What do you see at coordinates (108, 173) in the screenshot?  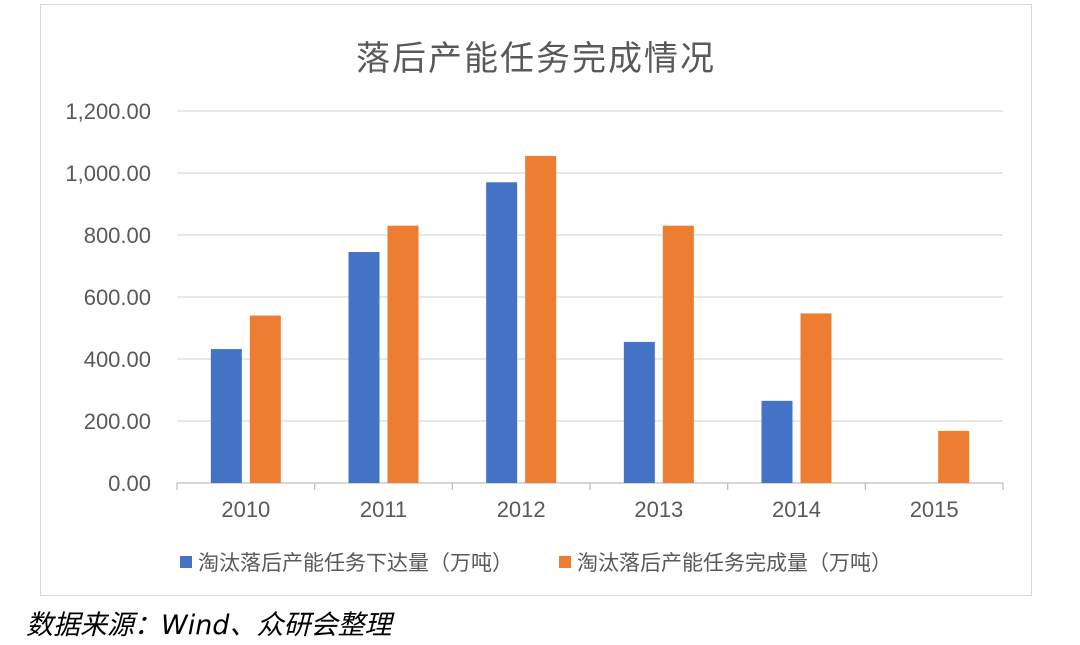 I see `y-tick-label: 1,000.00` at bounding box center [108, 173].